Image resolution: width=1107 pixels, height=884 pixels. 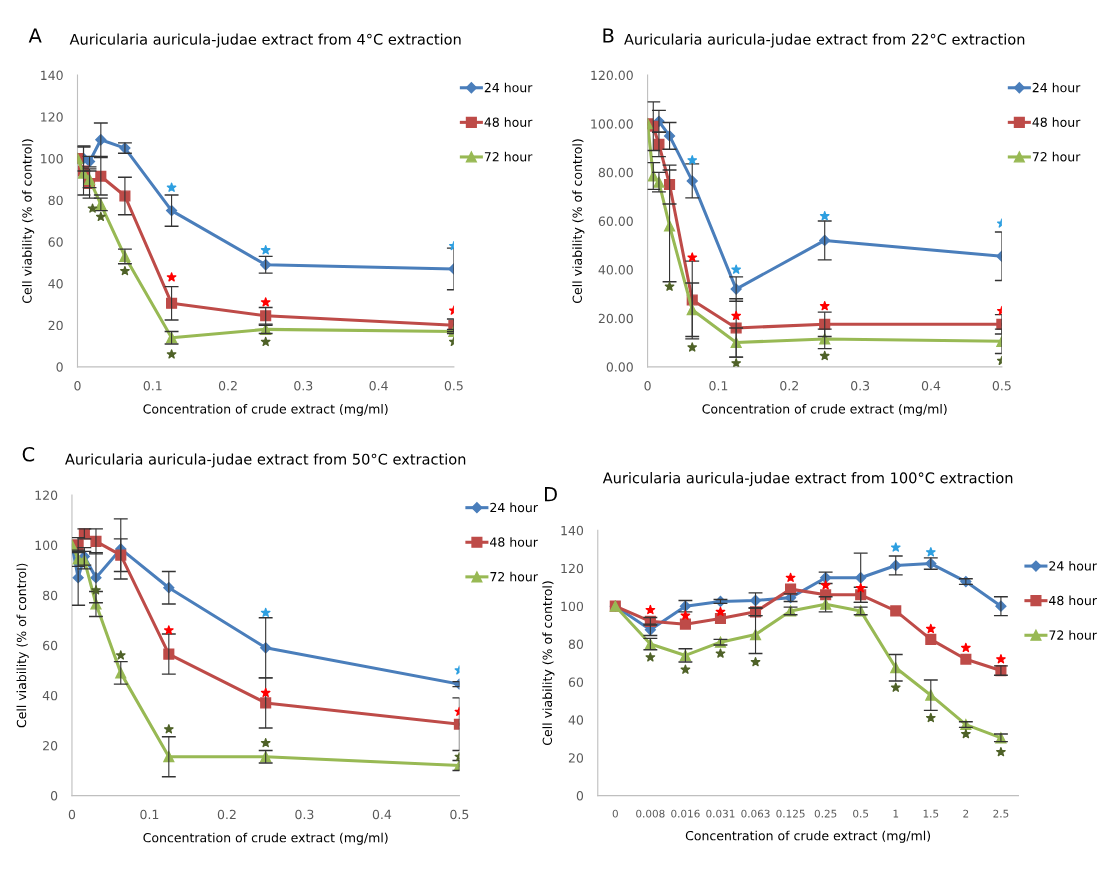 What do you see at coordinates (755, 813) in the screenshot?
I see `x-tick-label: 0.063` at bounding box center [755, 813].